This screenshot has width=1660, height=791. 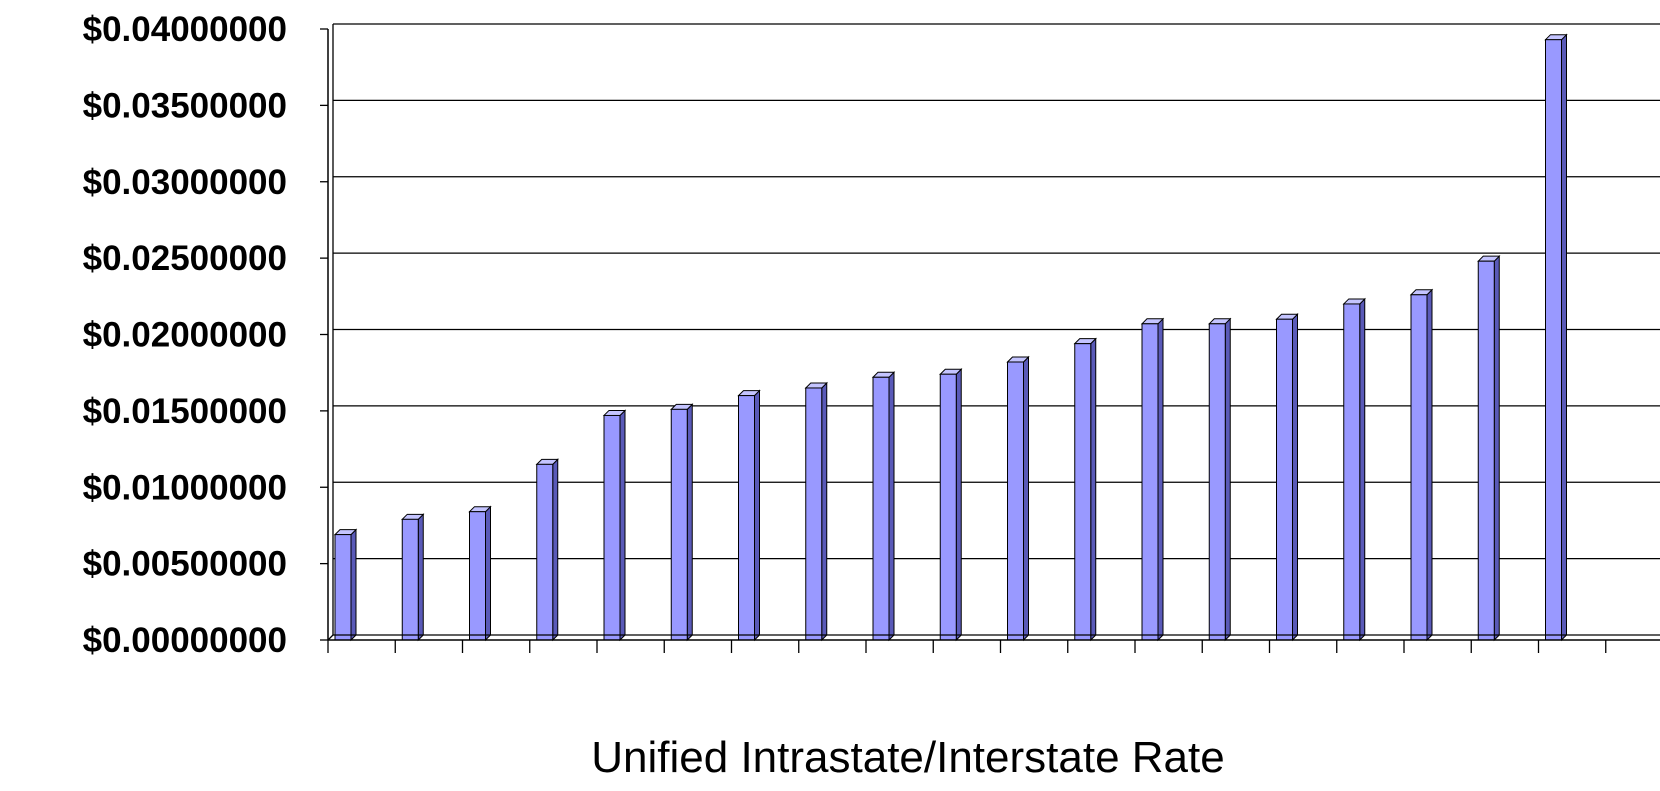 What do you see at coordinates (330, 637) in the screenshot?
I see `floor-corner-line` at bounding box center [330, 637].